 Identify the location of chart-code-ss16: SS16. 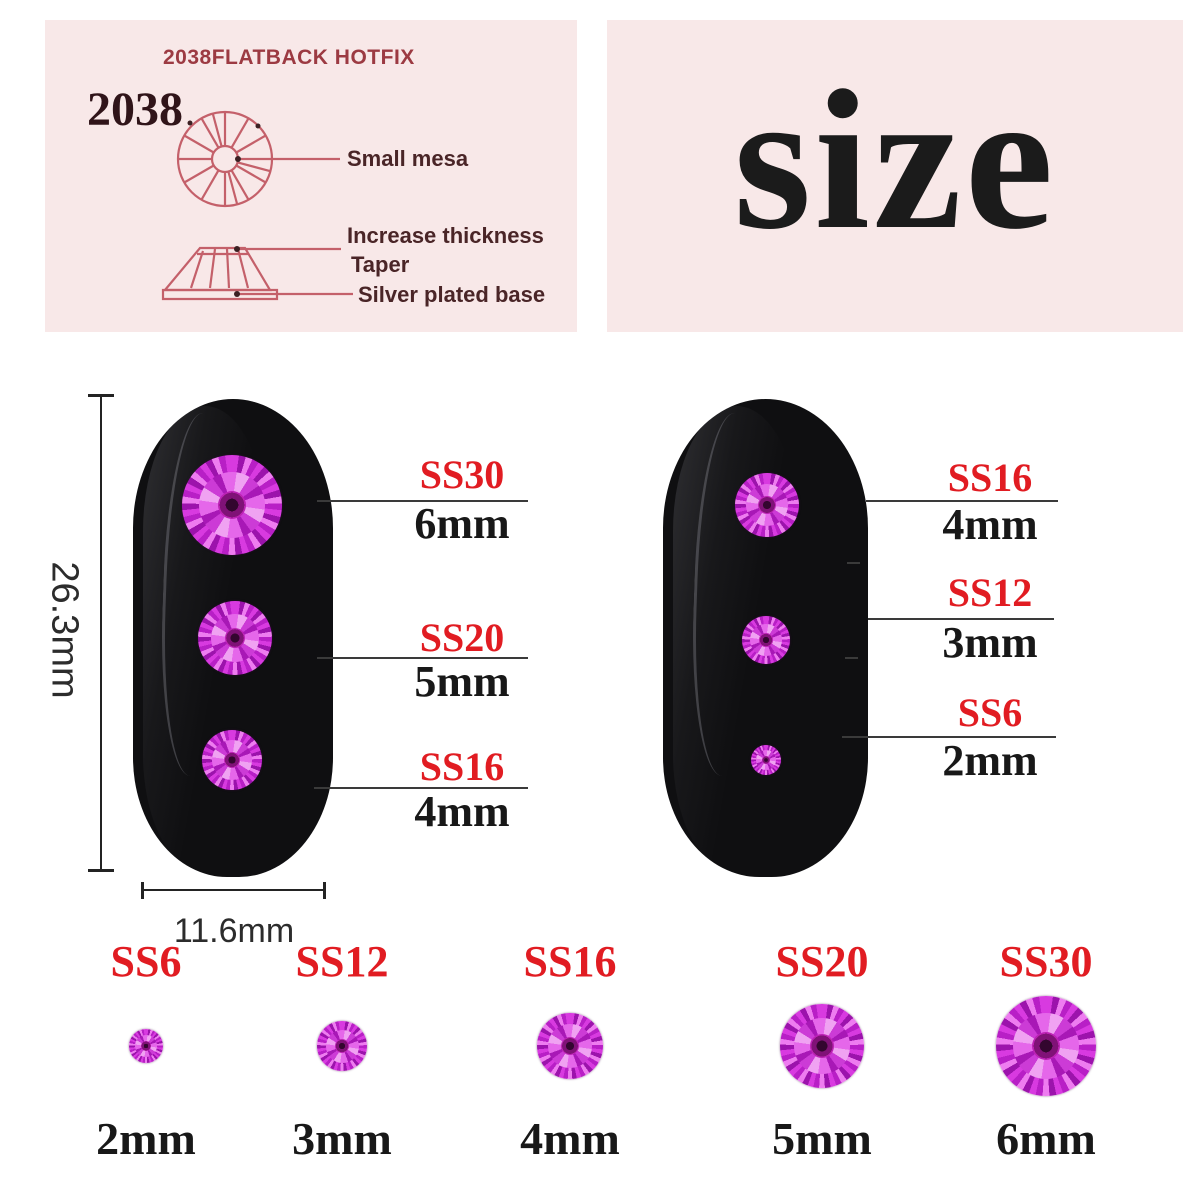
(570, 961).